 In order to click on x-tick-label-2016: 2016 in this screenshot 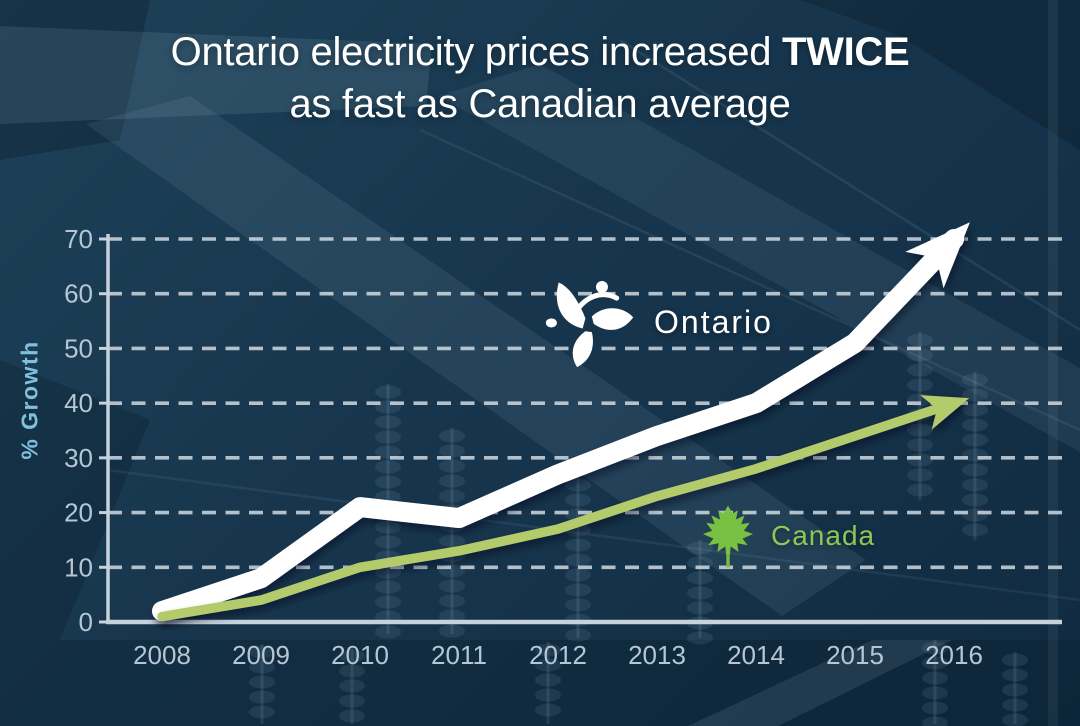, I will do `click(954, 655)`.